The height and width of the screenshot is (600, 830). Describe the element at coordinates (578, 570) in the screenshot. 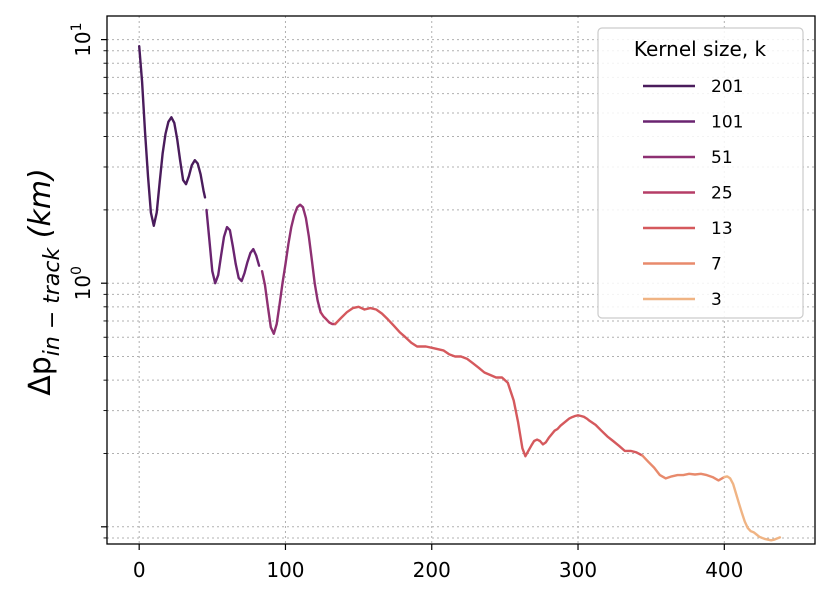

I see `x-tick-label: 300` at that location.